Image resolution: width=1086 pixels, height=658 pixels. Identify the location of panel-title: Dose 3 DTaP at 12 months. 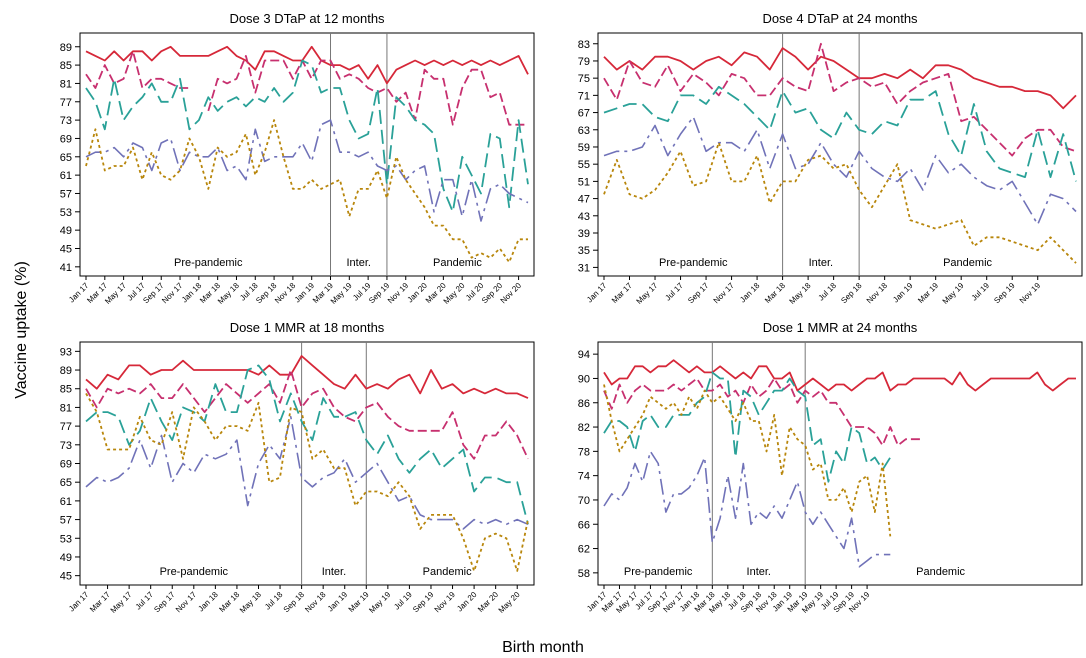
(307, 18).